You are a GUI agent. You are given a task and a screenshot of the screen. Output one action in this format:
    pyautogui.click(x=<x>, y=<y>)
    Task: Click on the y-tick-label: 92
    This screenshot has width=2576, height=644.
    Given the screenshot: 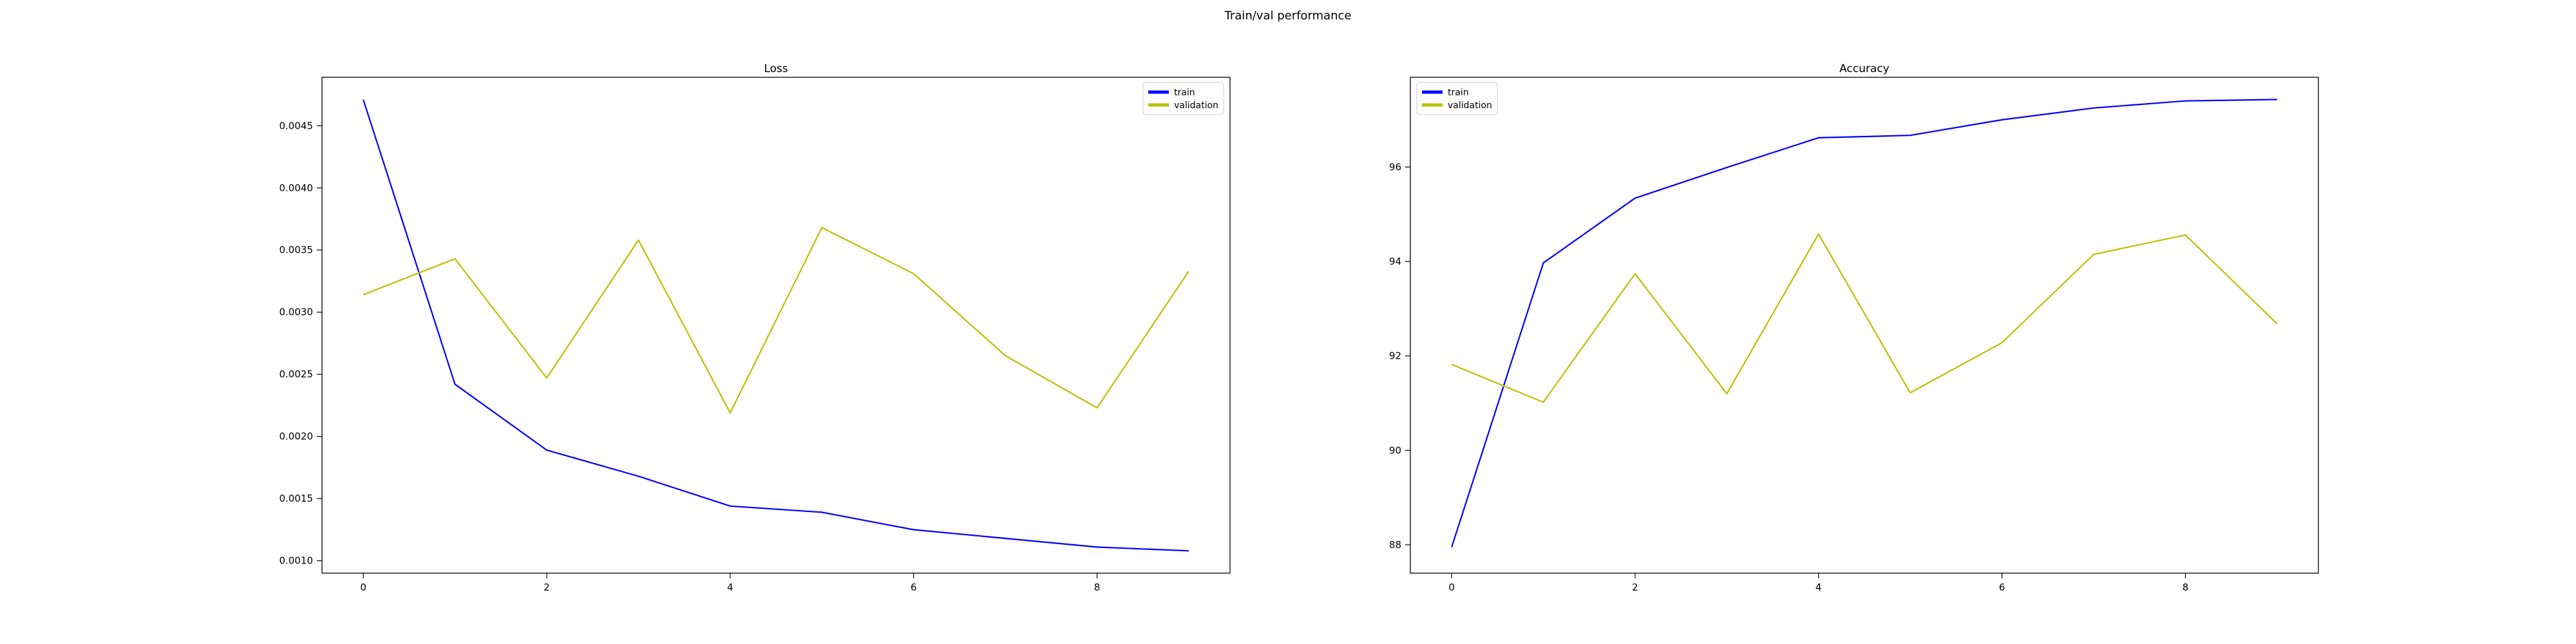 What is the action you would take?
    pyautogui.click(x=1395, y=356)
    